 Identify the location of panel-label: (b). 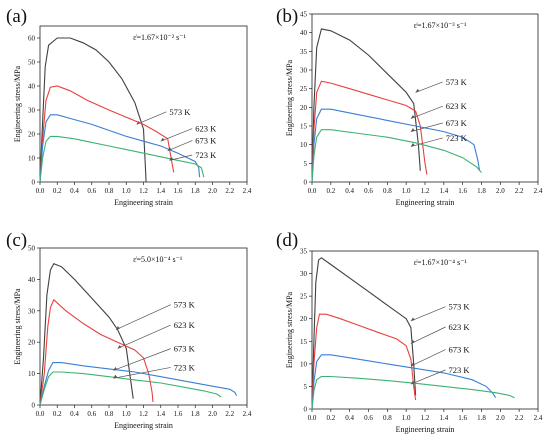
(287, 16).